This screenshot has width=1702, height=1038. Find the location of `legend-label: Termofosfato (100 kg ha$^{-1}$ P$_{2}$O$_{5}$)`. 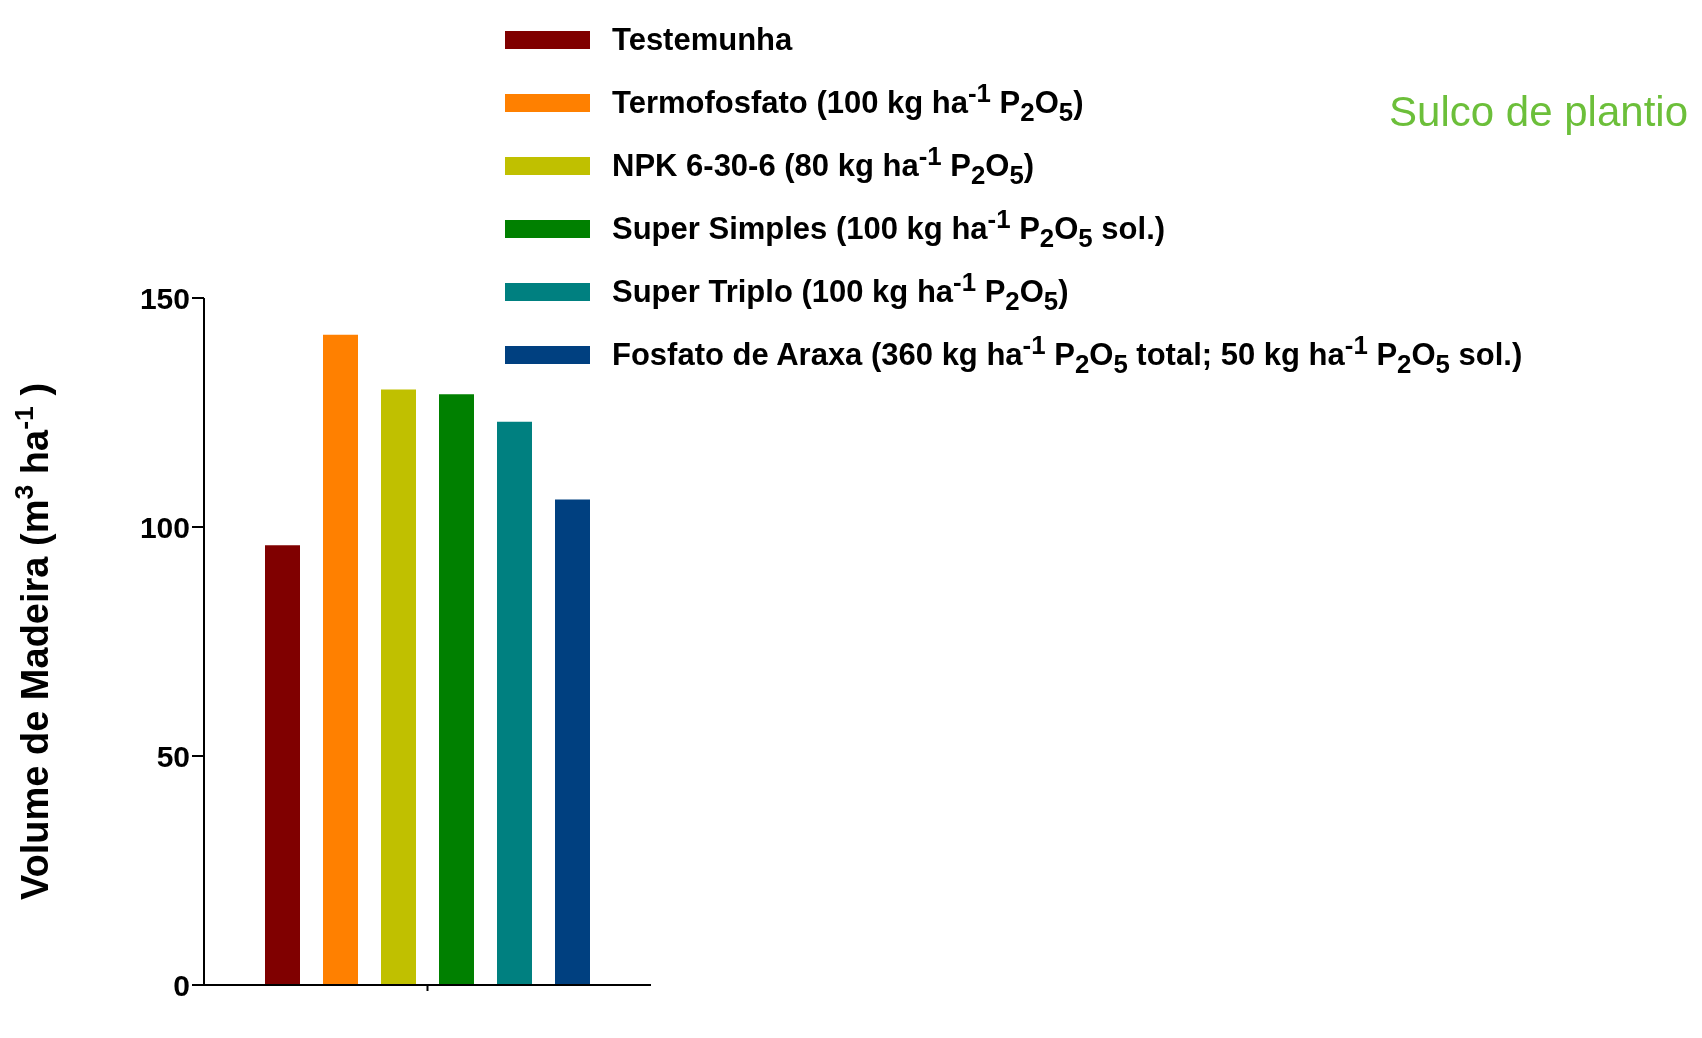

legend-label: Termofosfato (100 kg ha$^{-1}$ P$_{2}$O$_{5}$) is located at coordinates (848, 102).